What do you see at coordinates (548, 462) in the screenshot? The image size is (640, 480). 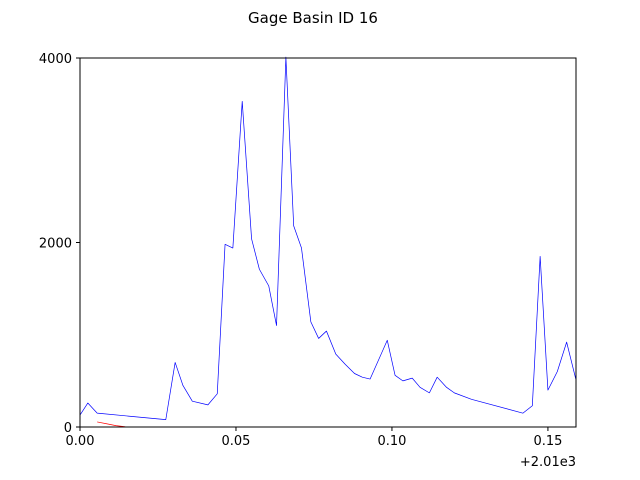 I see `x-offset-label: +2.01e3` at bounding box center [548, 462].